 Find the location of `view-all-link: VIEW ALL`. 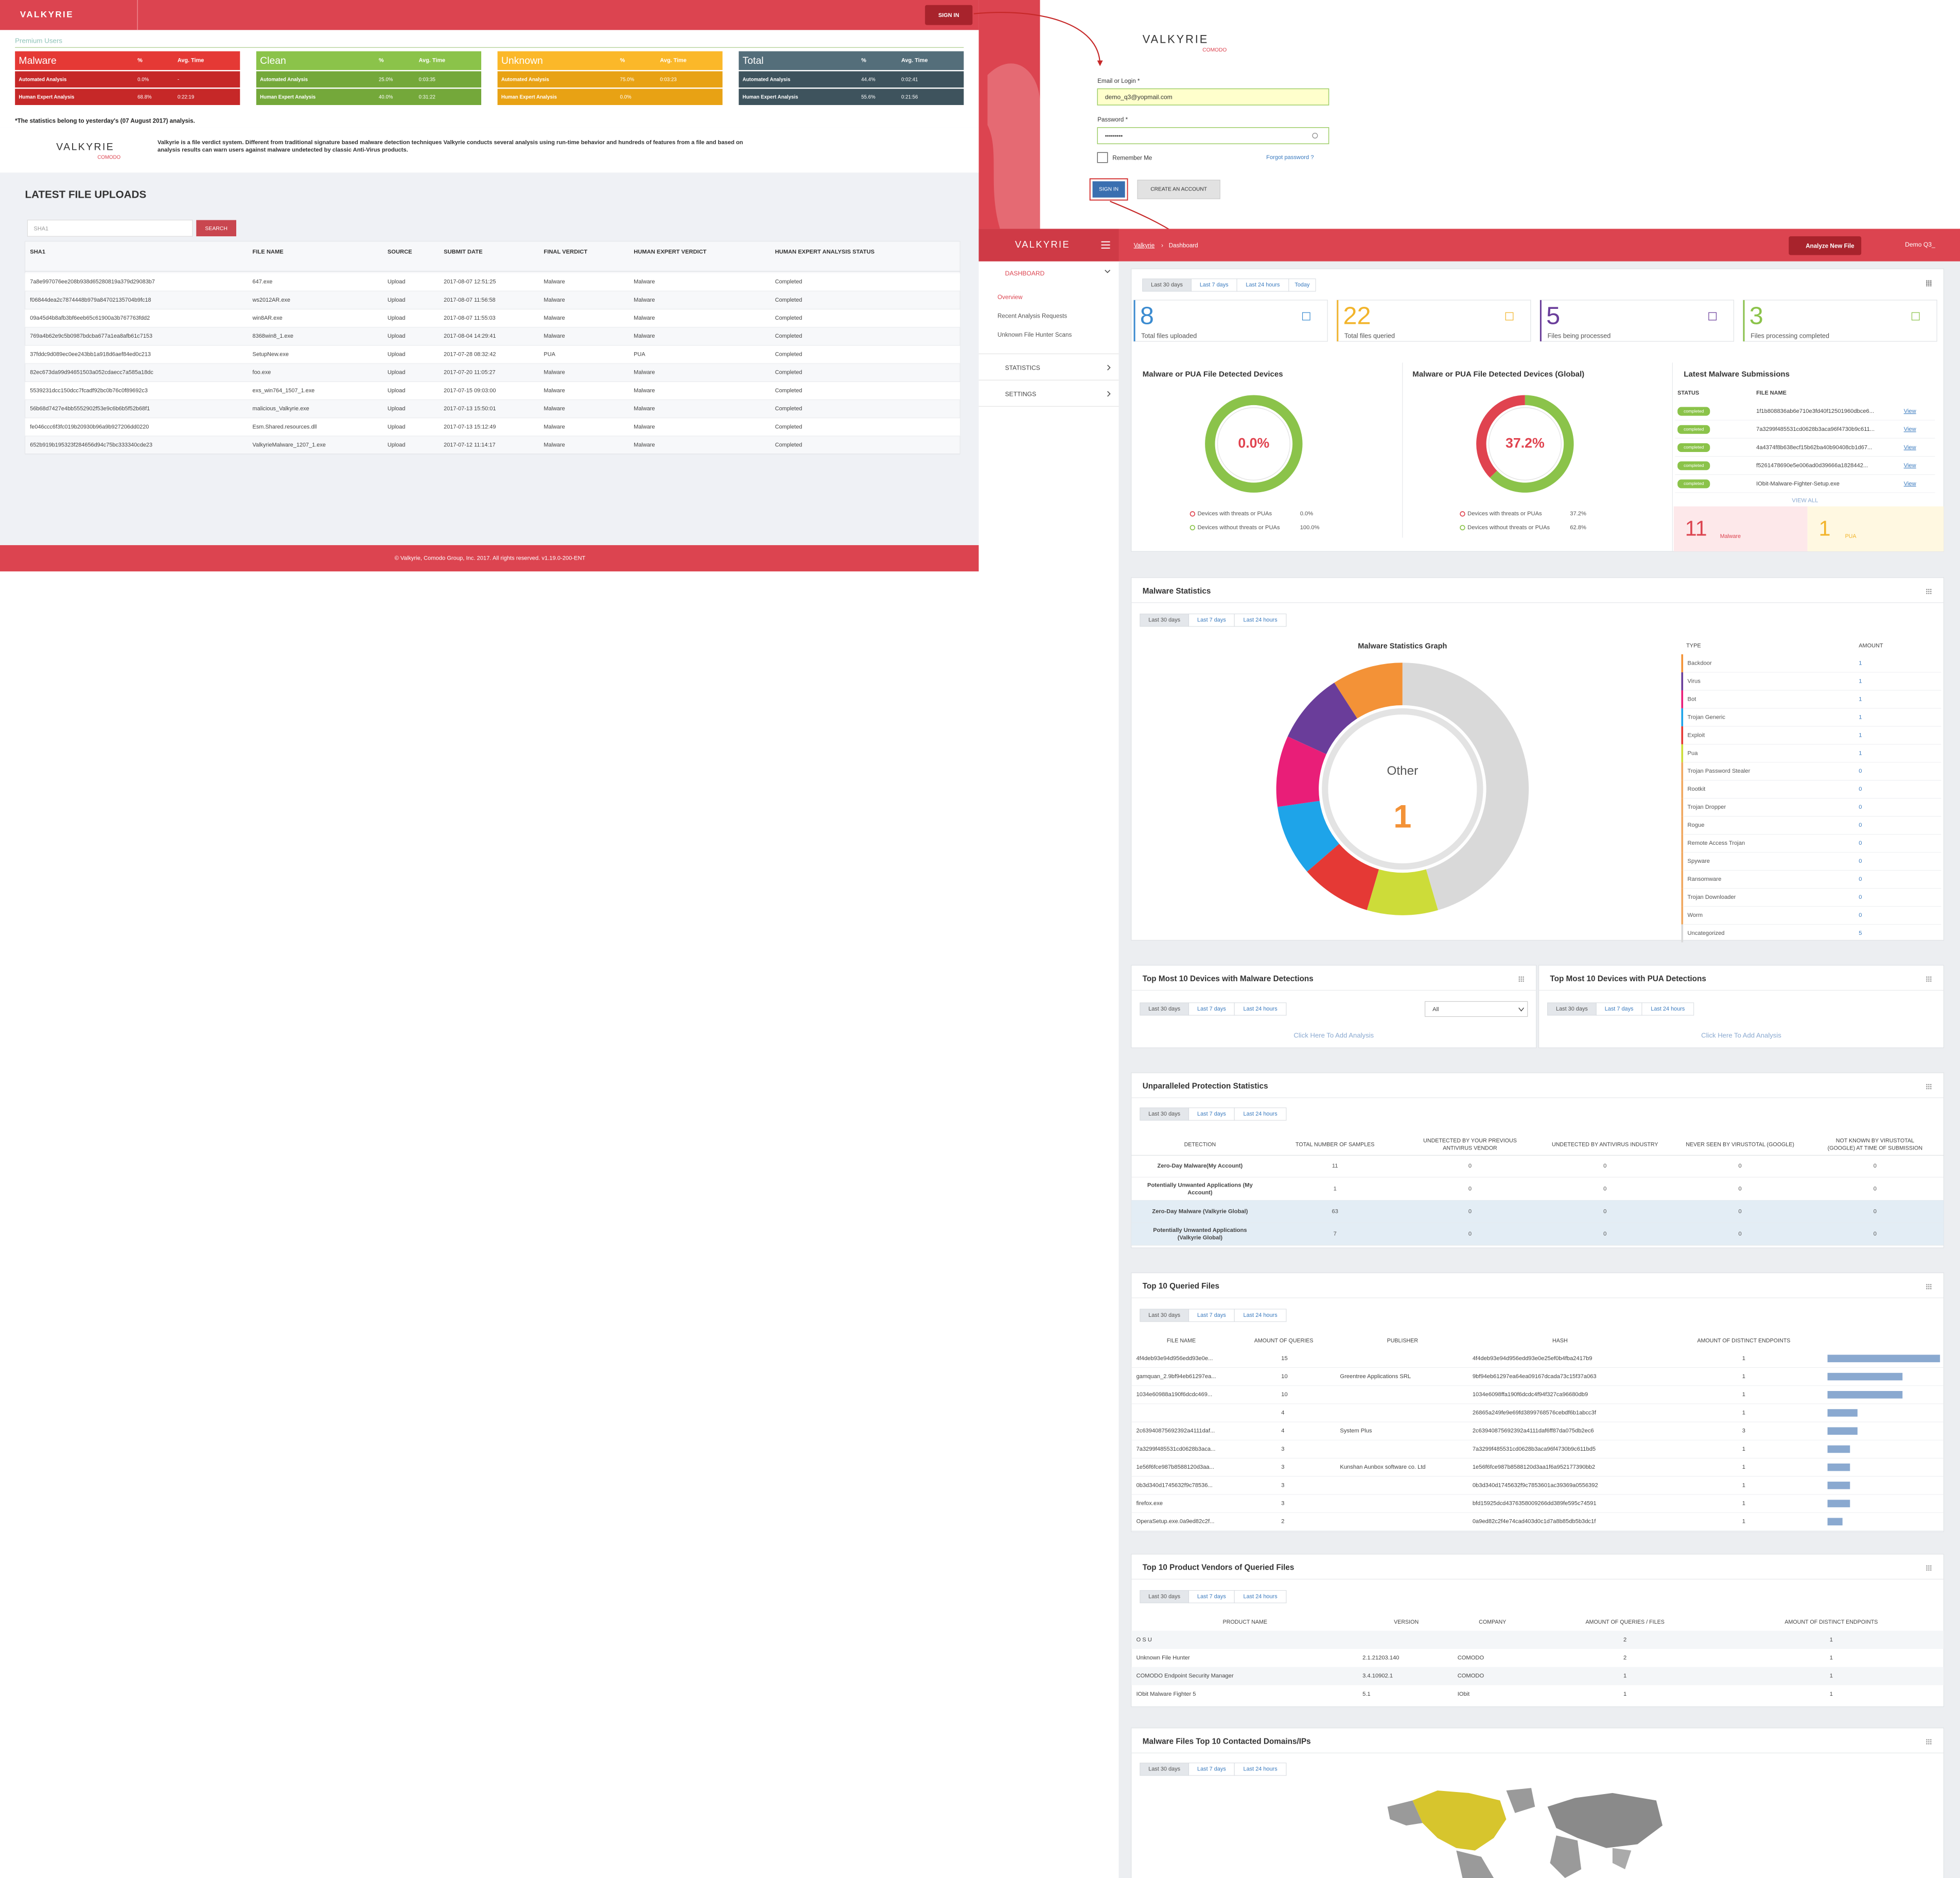

view-all-link: VIEW ALL is located at coordinates (1805, 501).